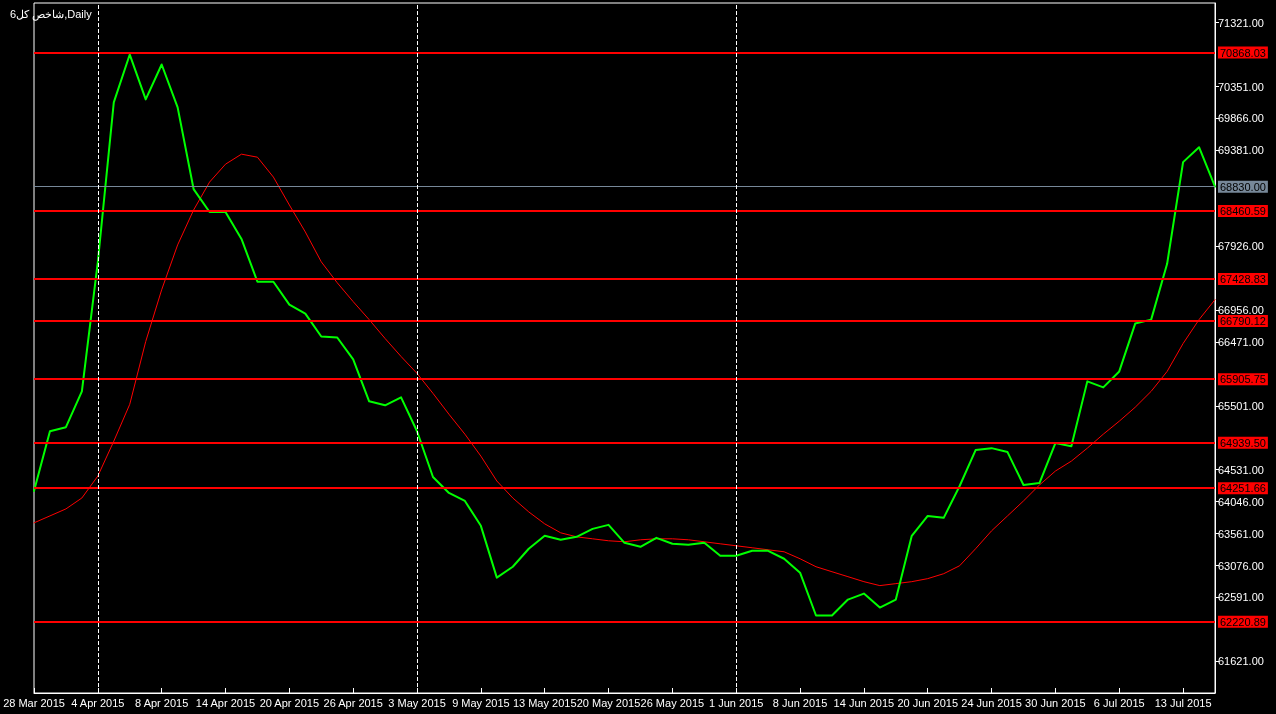 This screenshot has width=1276, height=714. What do you see at coordinates (417, 702) in the screenshot?
I see `x-tick-label: 3 May 2015` at bounding box center [417, 702].